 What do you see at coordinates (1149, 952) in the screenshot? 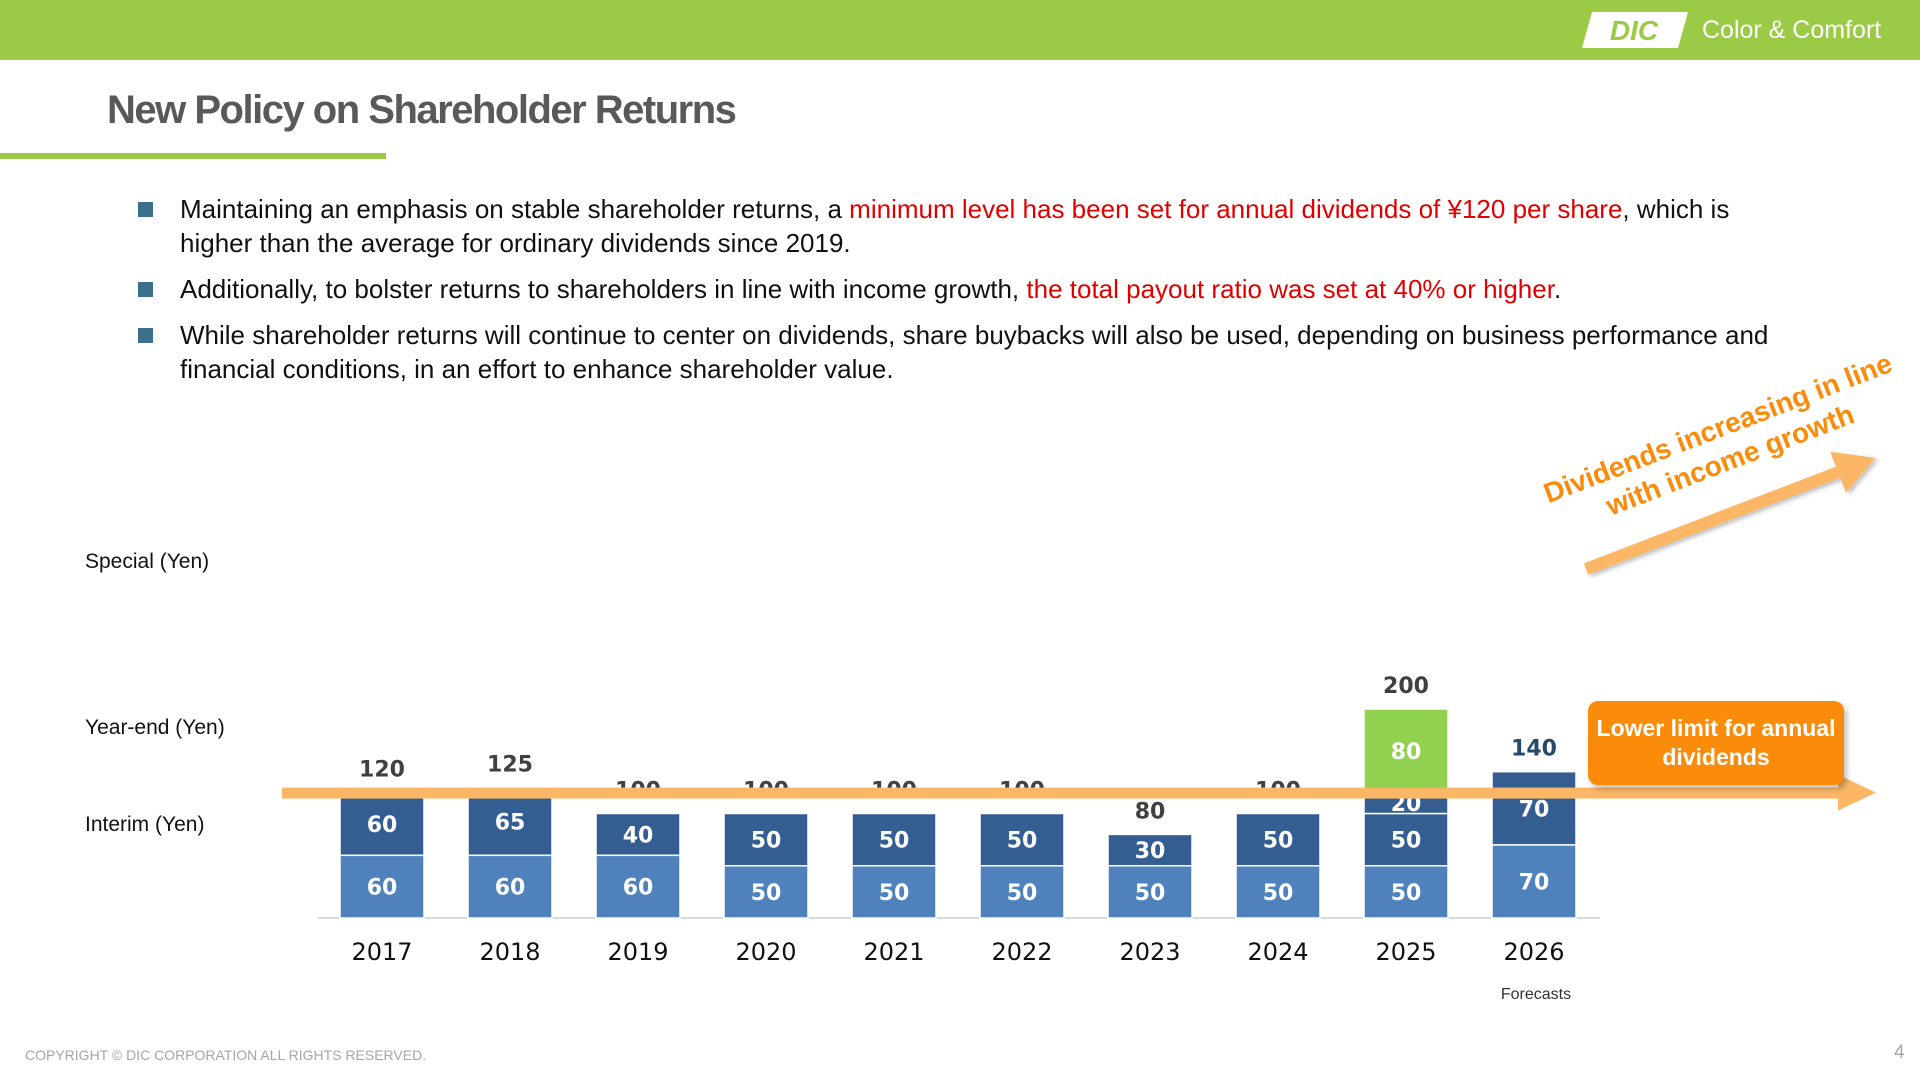
I see `x-tick-label: 2023` at bounding box center [1149, 952].